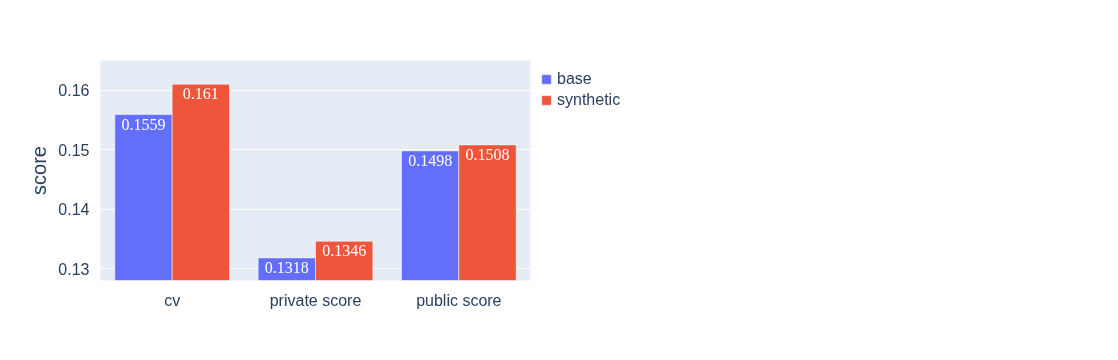  Describe the element at coordinates (172, 300) in the screenshot. I see `x-tick-label: cv` at that location.